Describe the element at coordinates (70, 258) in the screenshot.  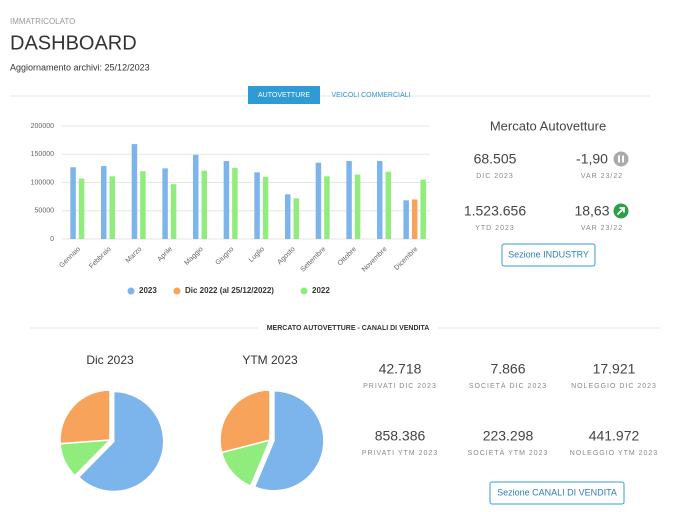
I see `x-tick-label: Gennaio` at that location.